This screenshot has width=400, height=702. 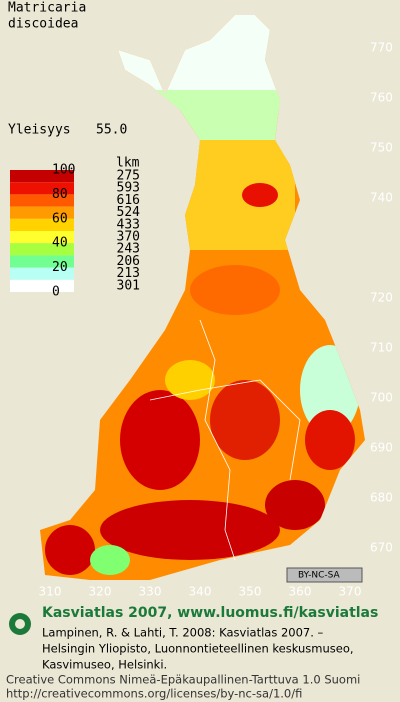 I want to click on count: 243, so click(x=128, y=249).